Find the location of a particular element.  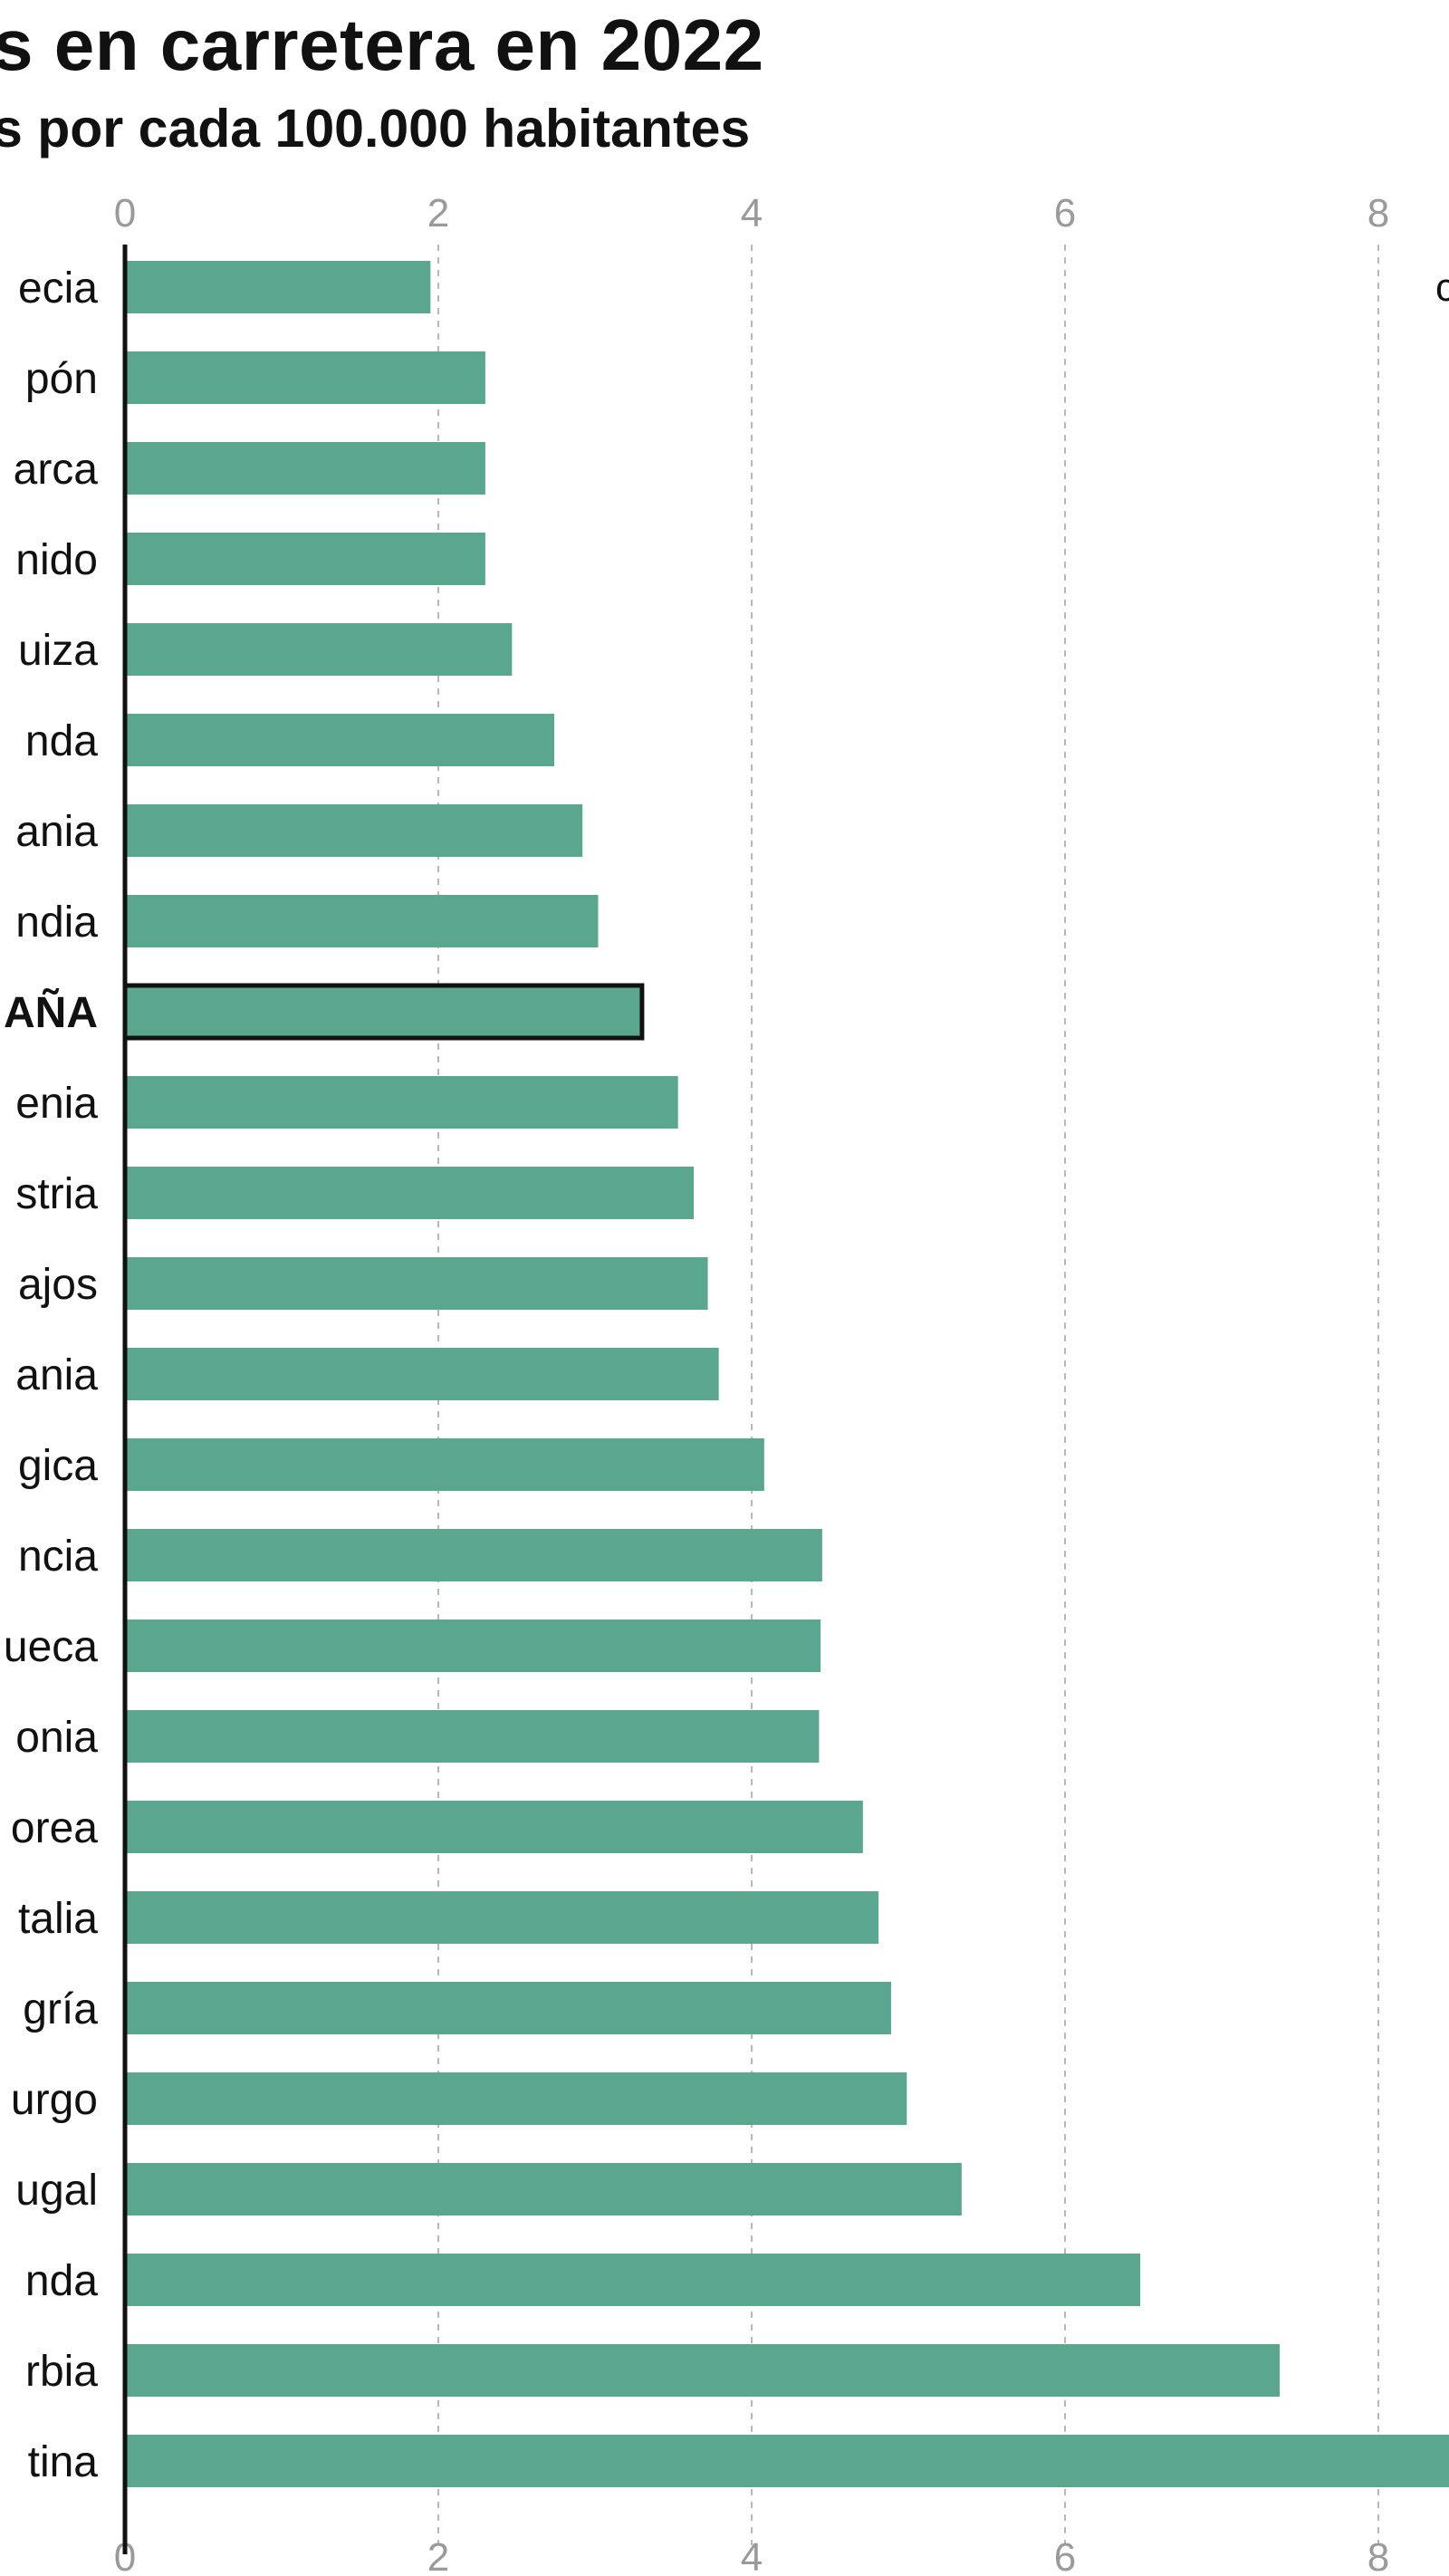

category-label: gica is located at coordinates (58, 1466).